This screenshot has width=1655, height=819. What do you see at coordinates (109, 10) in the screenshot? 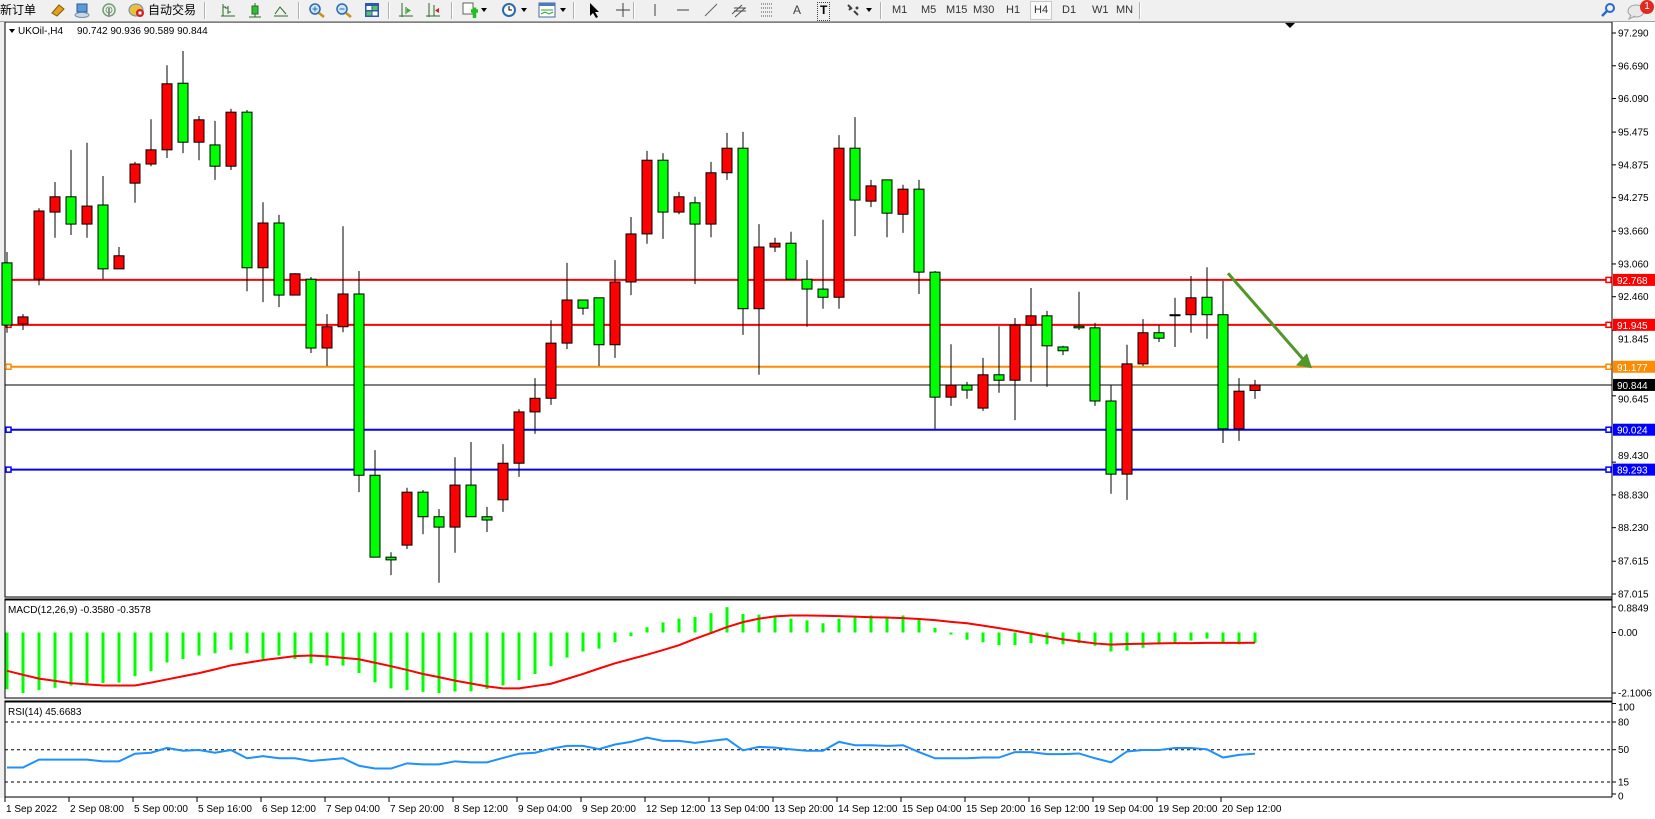
I see `signal-icon` at bounding box center [109, 10].